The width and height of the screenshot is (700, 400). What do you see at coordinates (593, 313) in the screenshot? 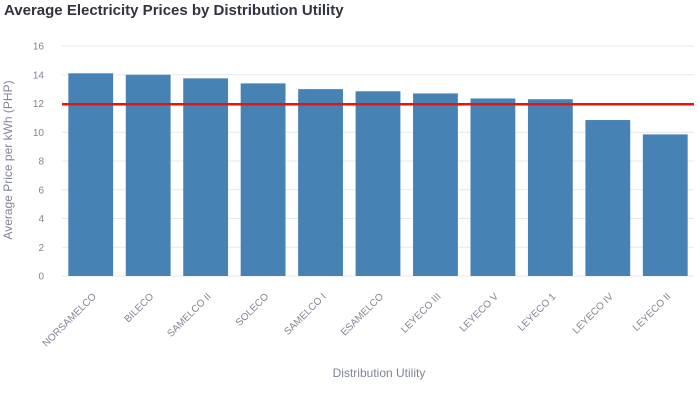
I see `x-tick-label: LEYECO IV` at bounding box center [593, 313].